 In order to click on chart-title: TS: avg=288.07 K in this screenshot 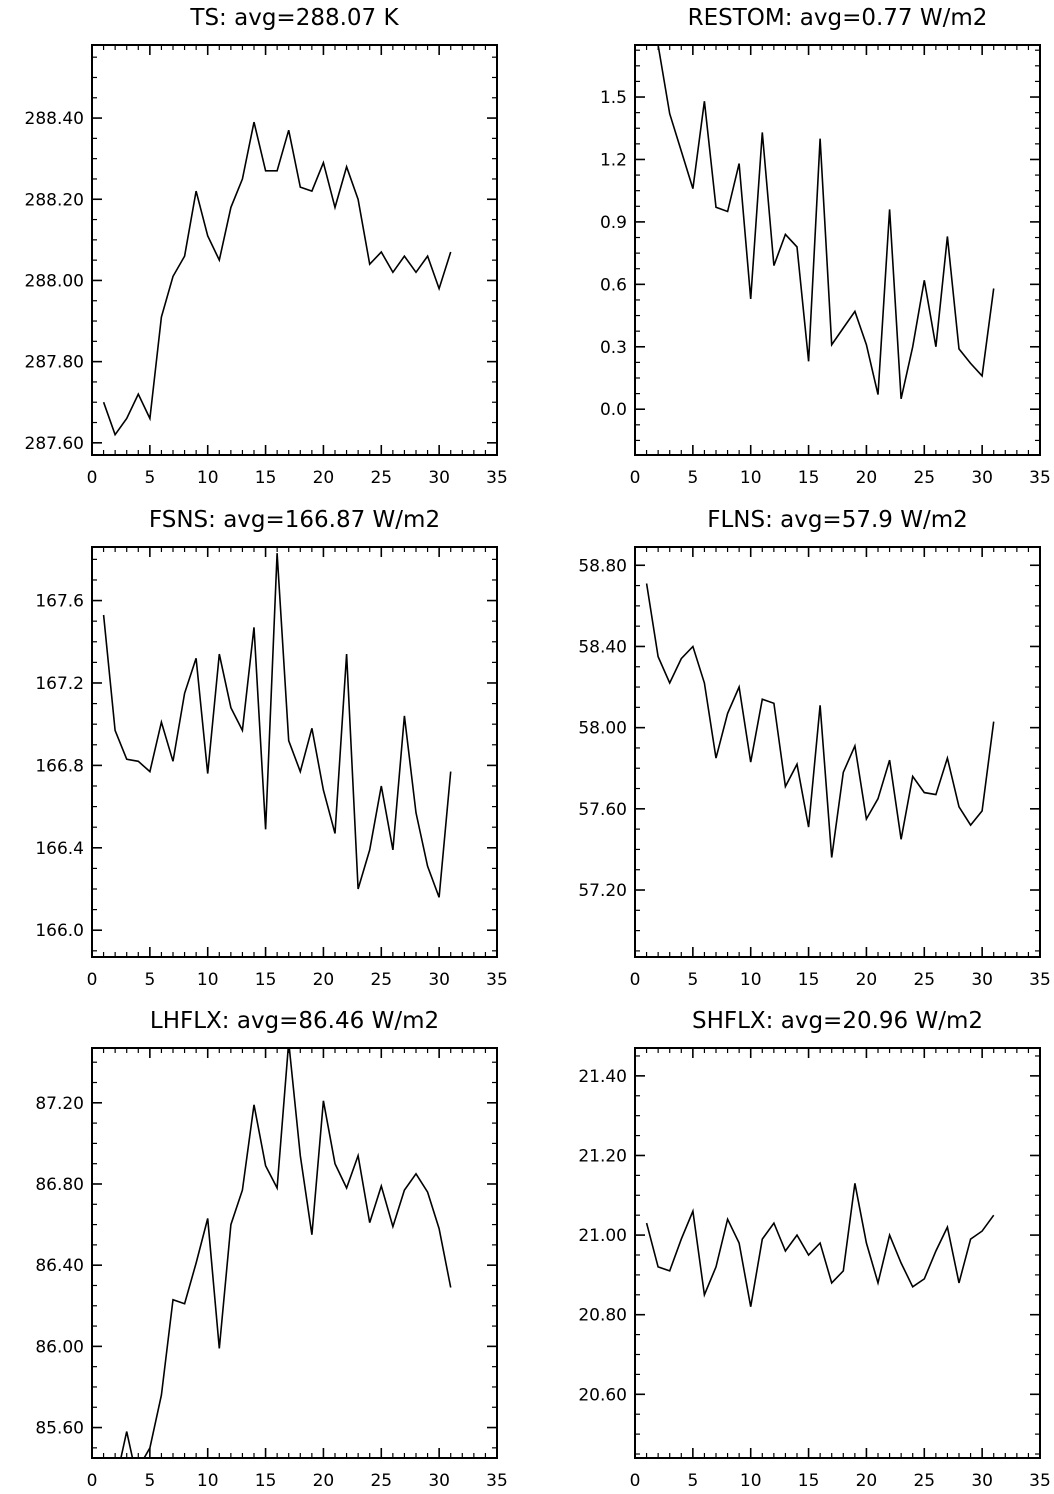, I will do `click(294, 18)`.